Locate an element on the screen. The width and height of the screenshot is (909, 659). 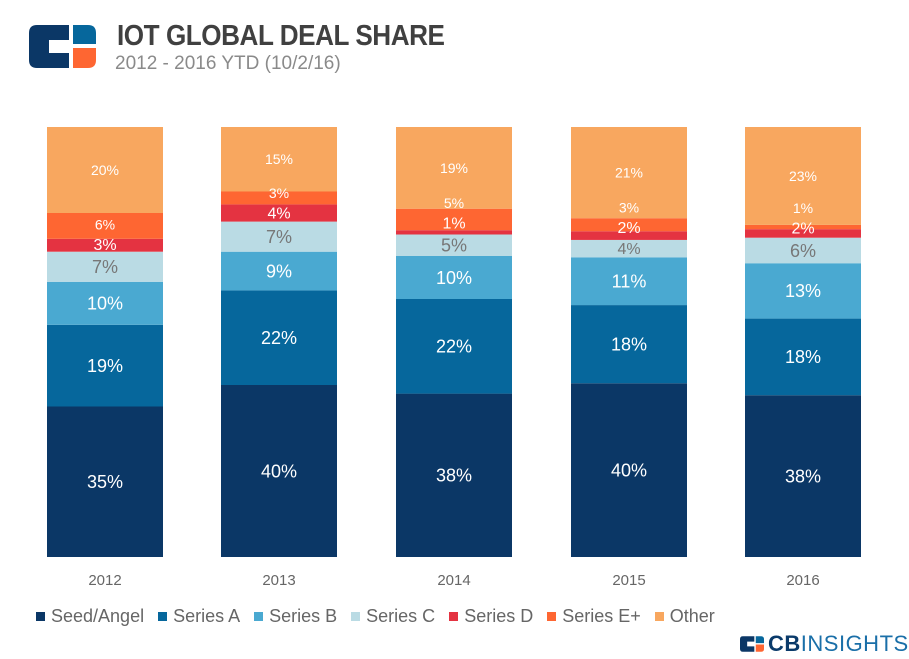
legend-label: Other is located at coordinates (692, 616).